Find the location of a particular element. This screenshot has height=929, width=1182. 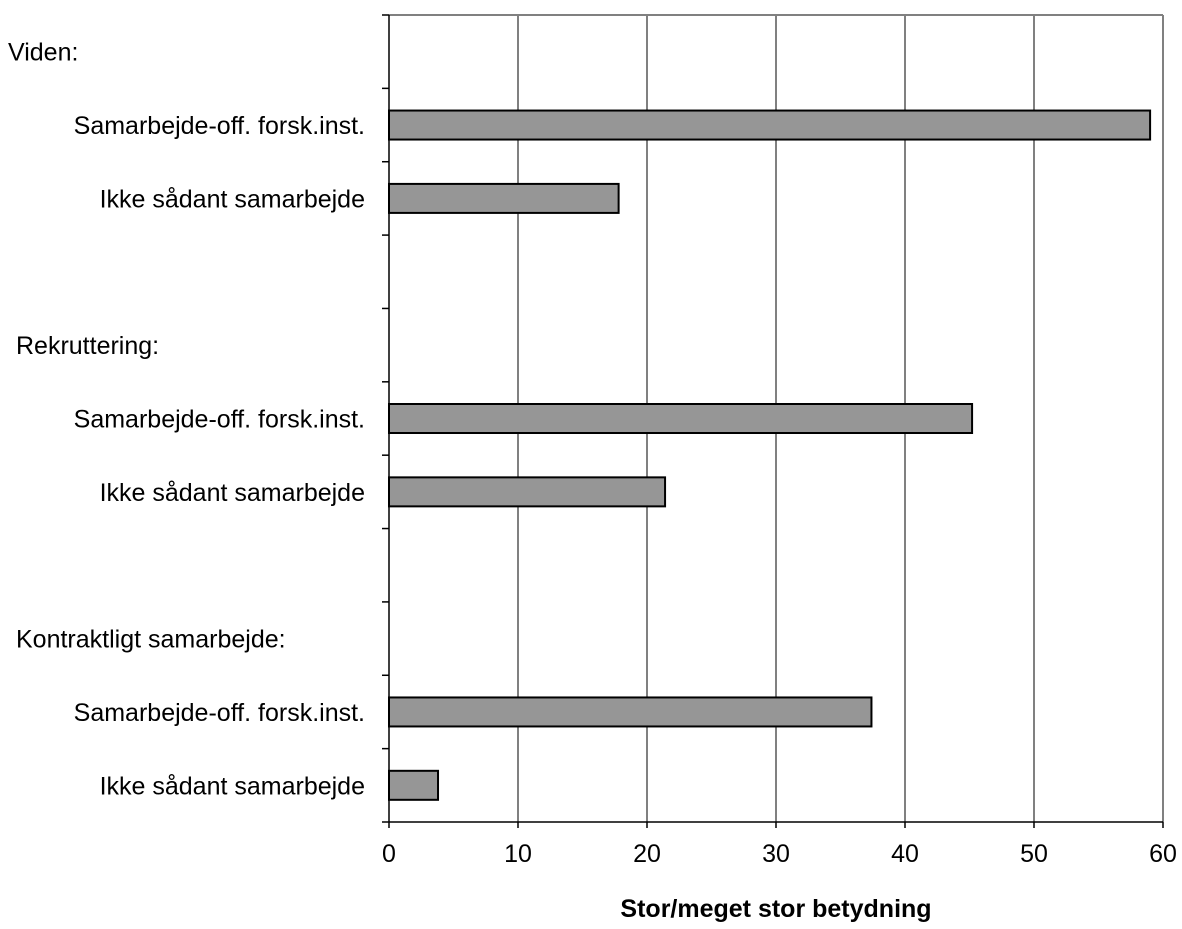

x-axis-label: Stor/meget stor betydning is located at coordinates (775, 909).